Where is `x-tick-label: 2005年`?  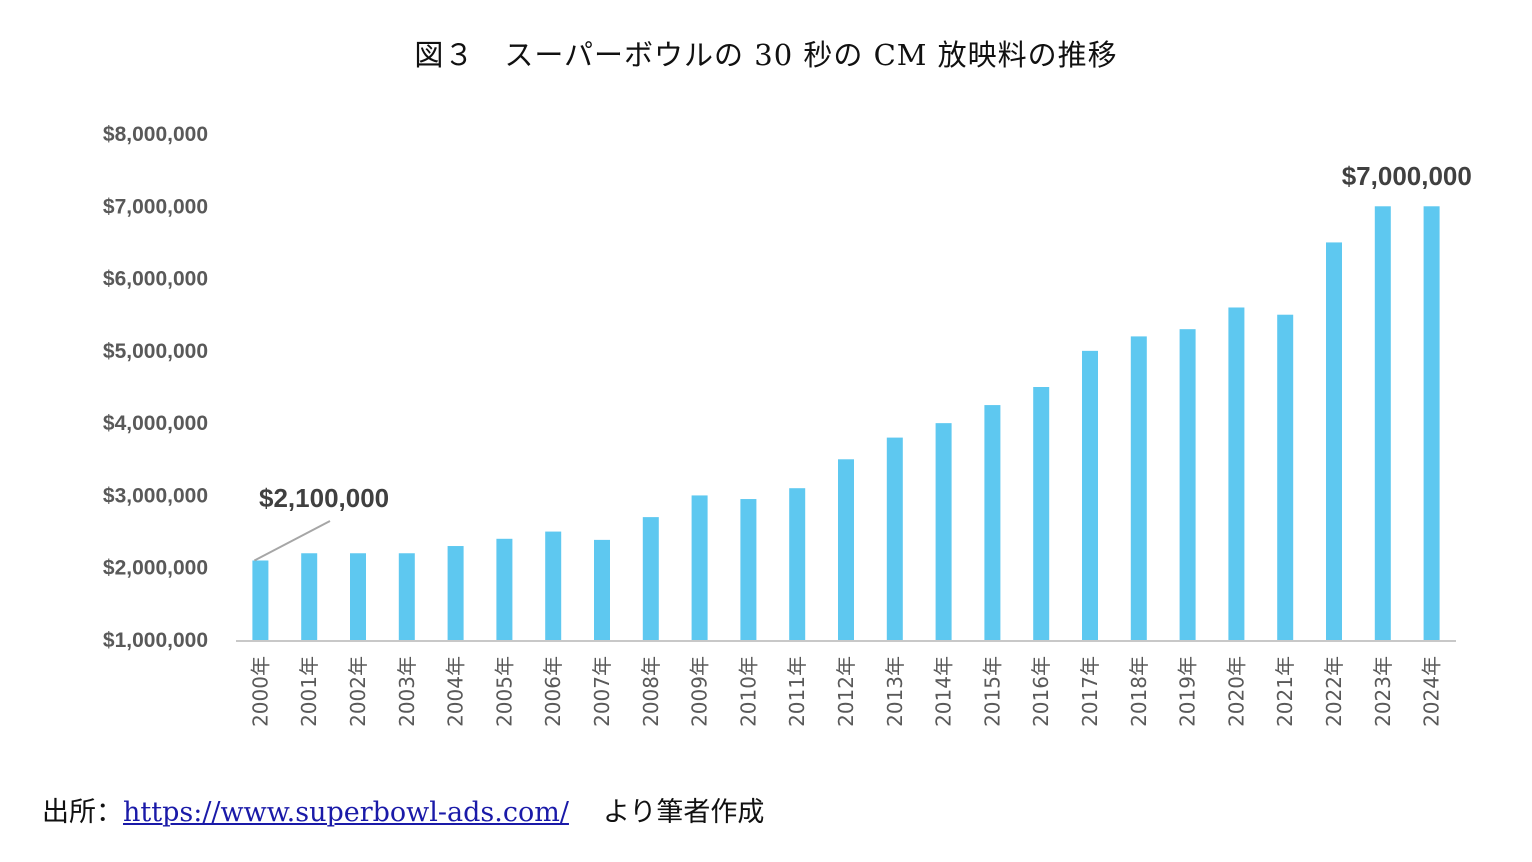 x-tick-label: 2005年 is located at coordinates (504, 691).